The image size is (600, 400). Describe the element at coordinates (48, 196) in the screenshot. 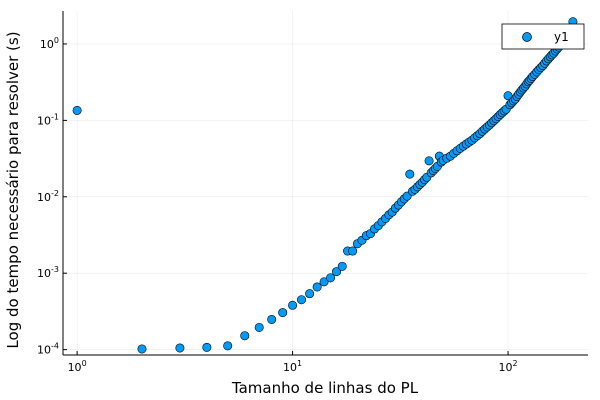

I see `y-tick-label-2: 10⁻²` at that location.